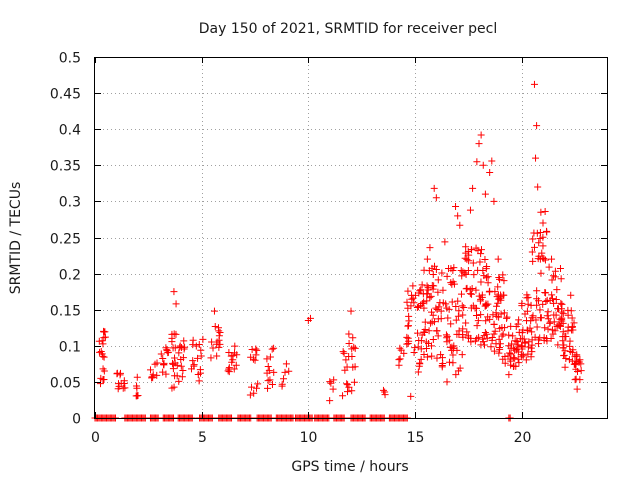  I want to click on x-axis-label: GPS time / hours, so click(349, 467).